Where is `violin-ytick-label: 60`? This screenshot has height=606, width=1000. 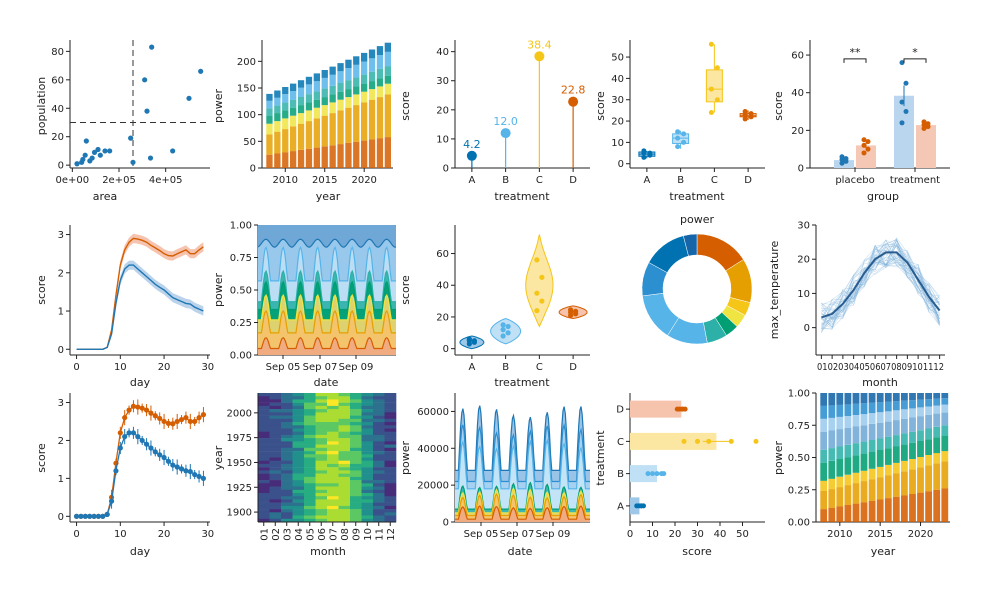 violin-ytick-label: 60 is located at coordinates (442, 254).